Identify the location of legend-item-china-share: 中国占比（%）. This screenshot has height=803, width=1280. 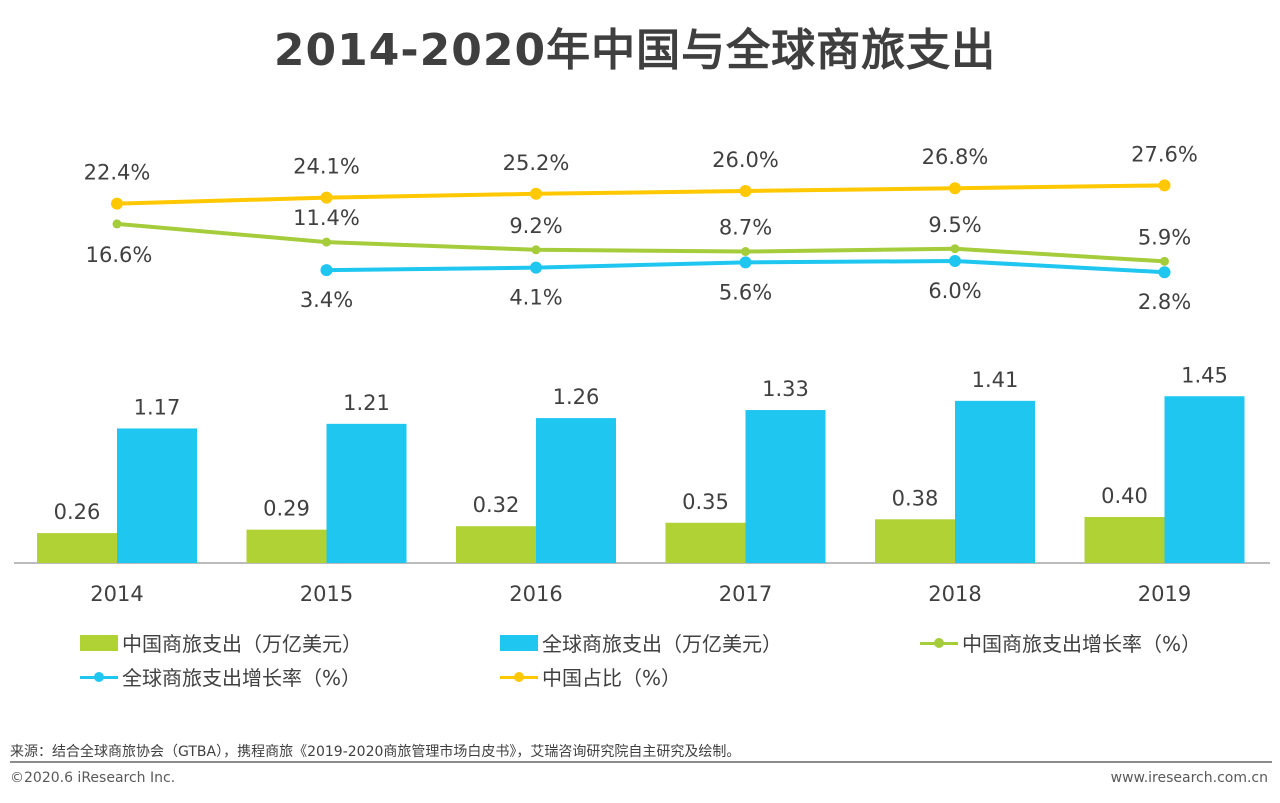
(590, 676).